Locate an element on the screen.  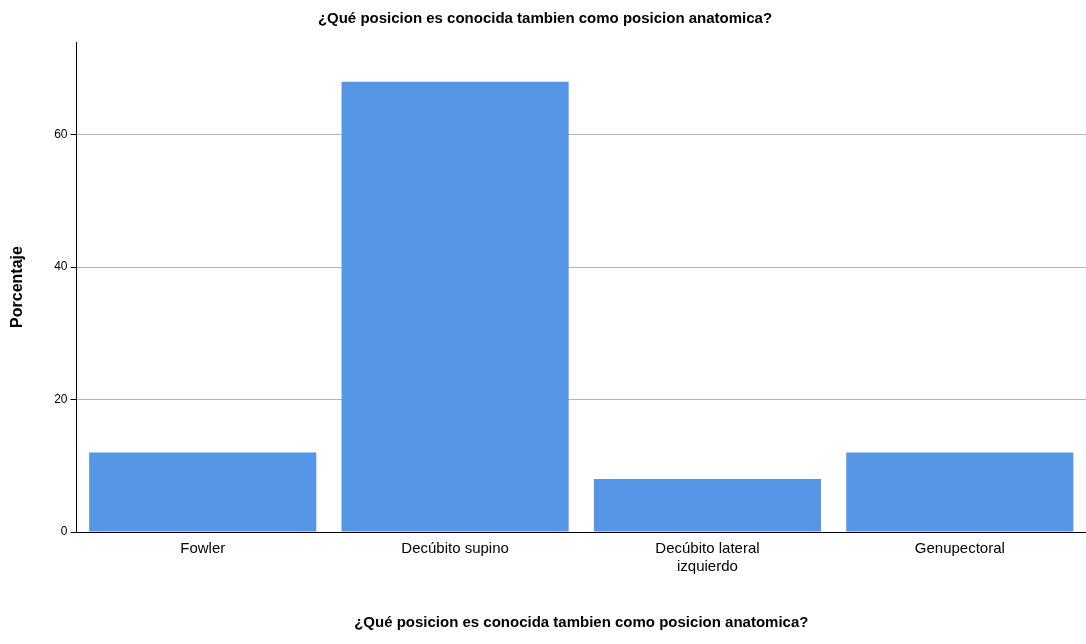
x-axis-title: ¿Qué posicion es conocida tambien como posicion anatomica? is located at coordinates (581, 622).